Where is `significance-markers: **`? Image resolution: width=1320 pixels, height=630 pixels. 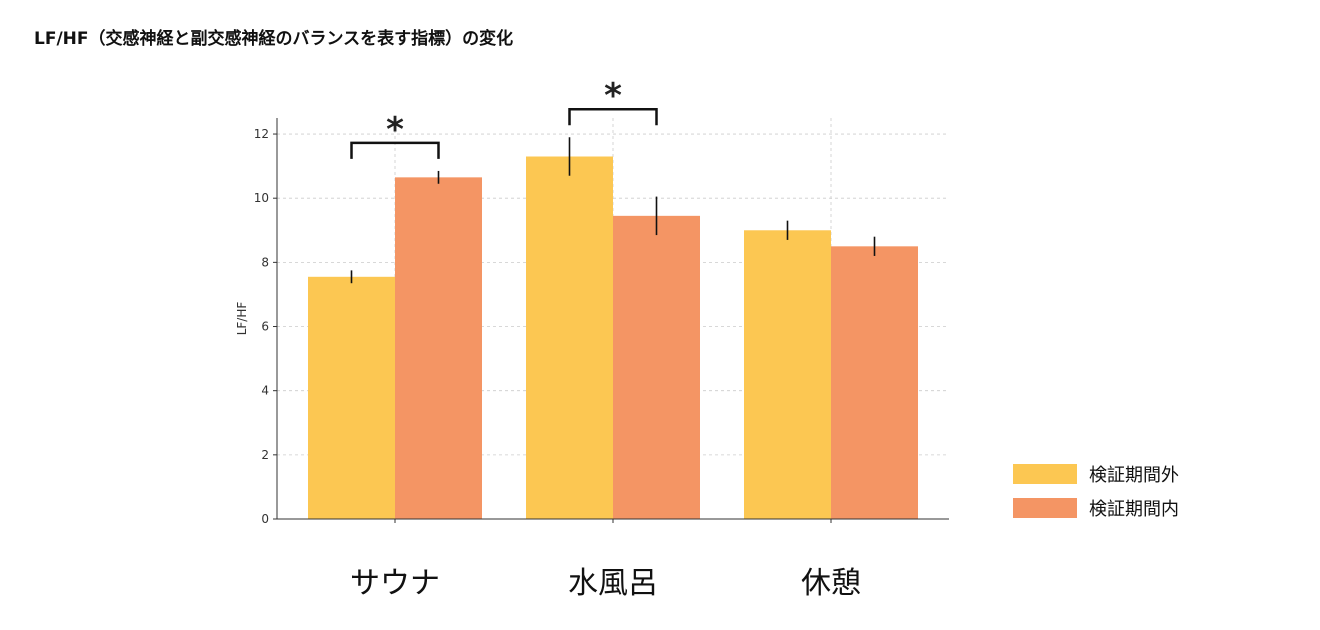
significance-markers: ** is located at coordinates (504, 117).